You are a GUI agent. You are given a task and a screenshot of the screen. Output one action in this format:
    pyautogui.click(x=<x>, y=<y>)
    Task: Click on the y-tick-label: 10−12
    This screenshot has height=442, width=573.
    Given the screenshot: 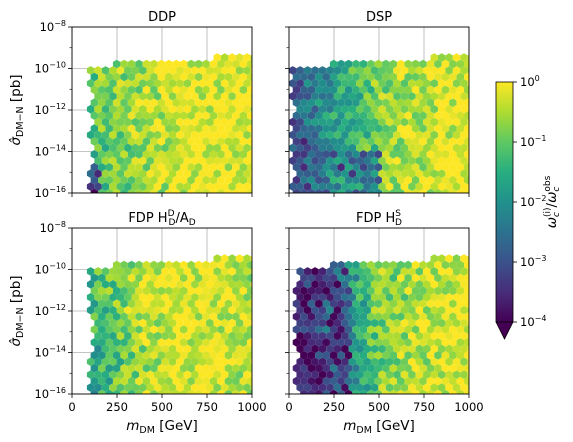 What is the action you would take?
    pyautogui.click(x=50, y=310)
    